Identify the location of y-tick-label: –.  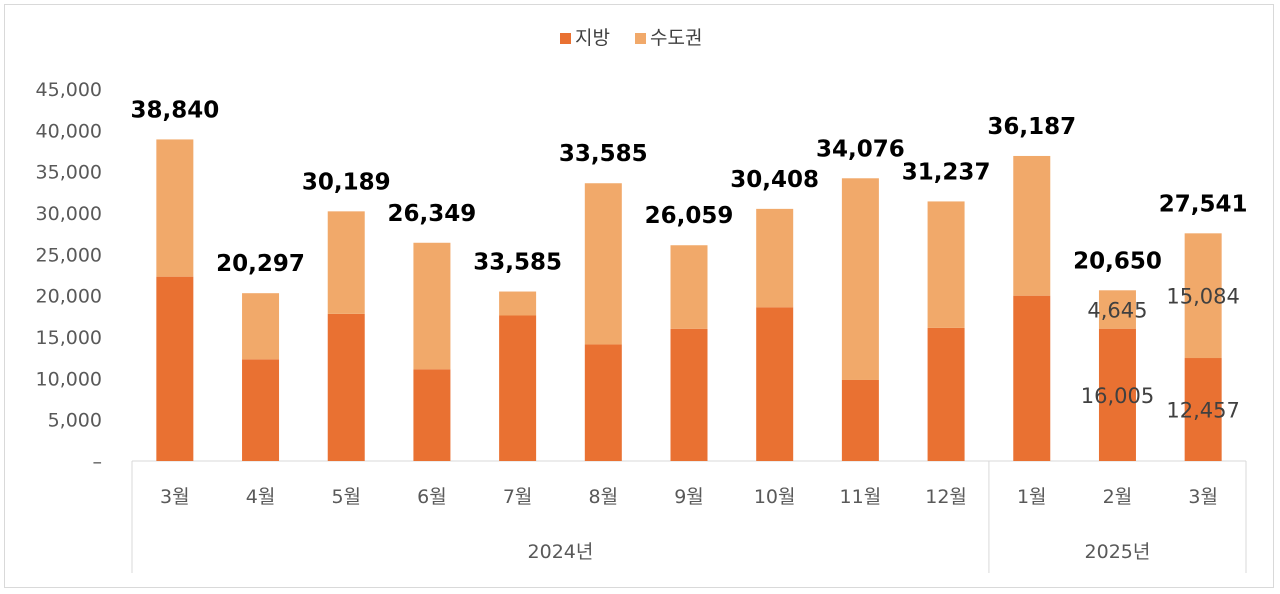
(98, 462).